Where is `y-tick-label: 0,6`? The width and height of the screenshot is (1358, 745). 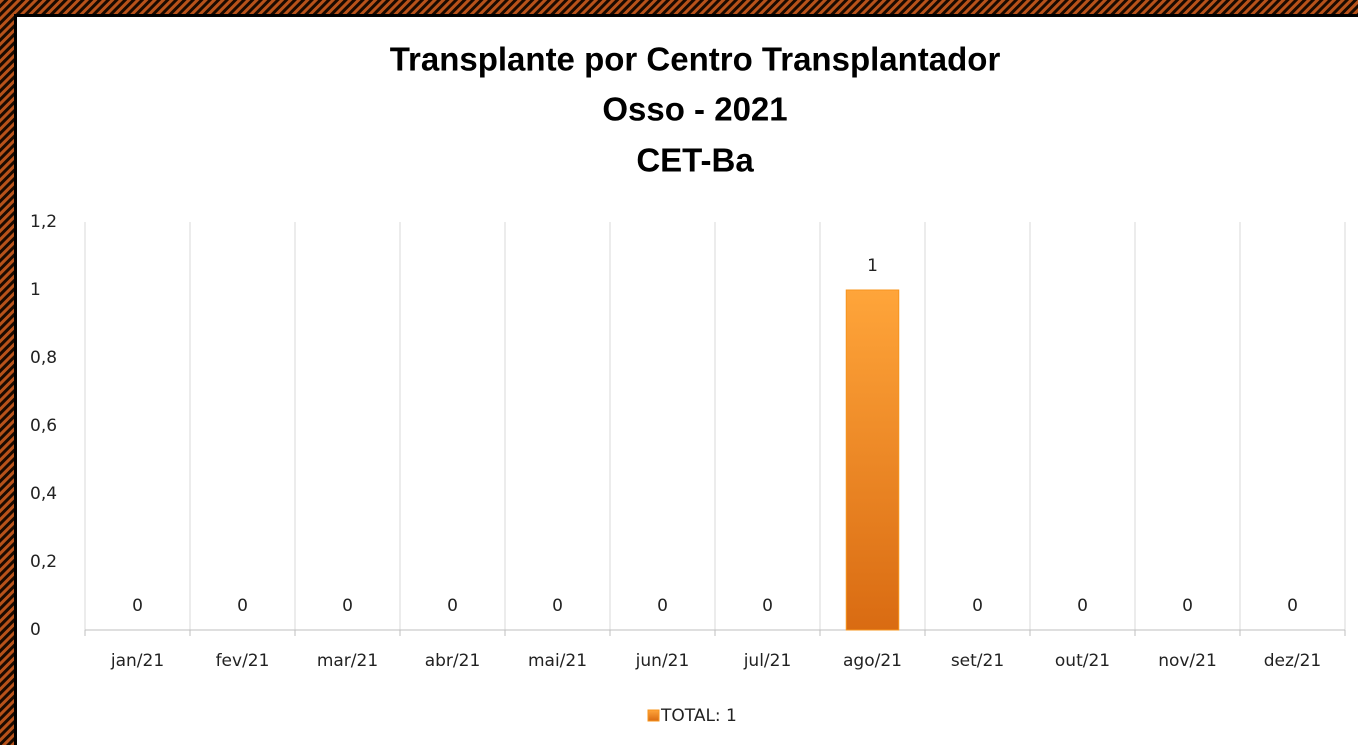
y-tick-label: 0,6 is located at coordinates (43, 426).